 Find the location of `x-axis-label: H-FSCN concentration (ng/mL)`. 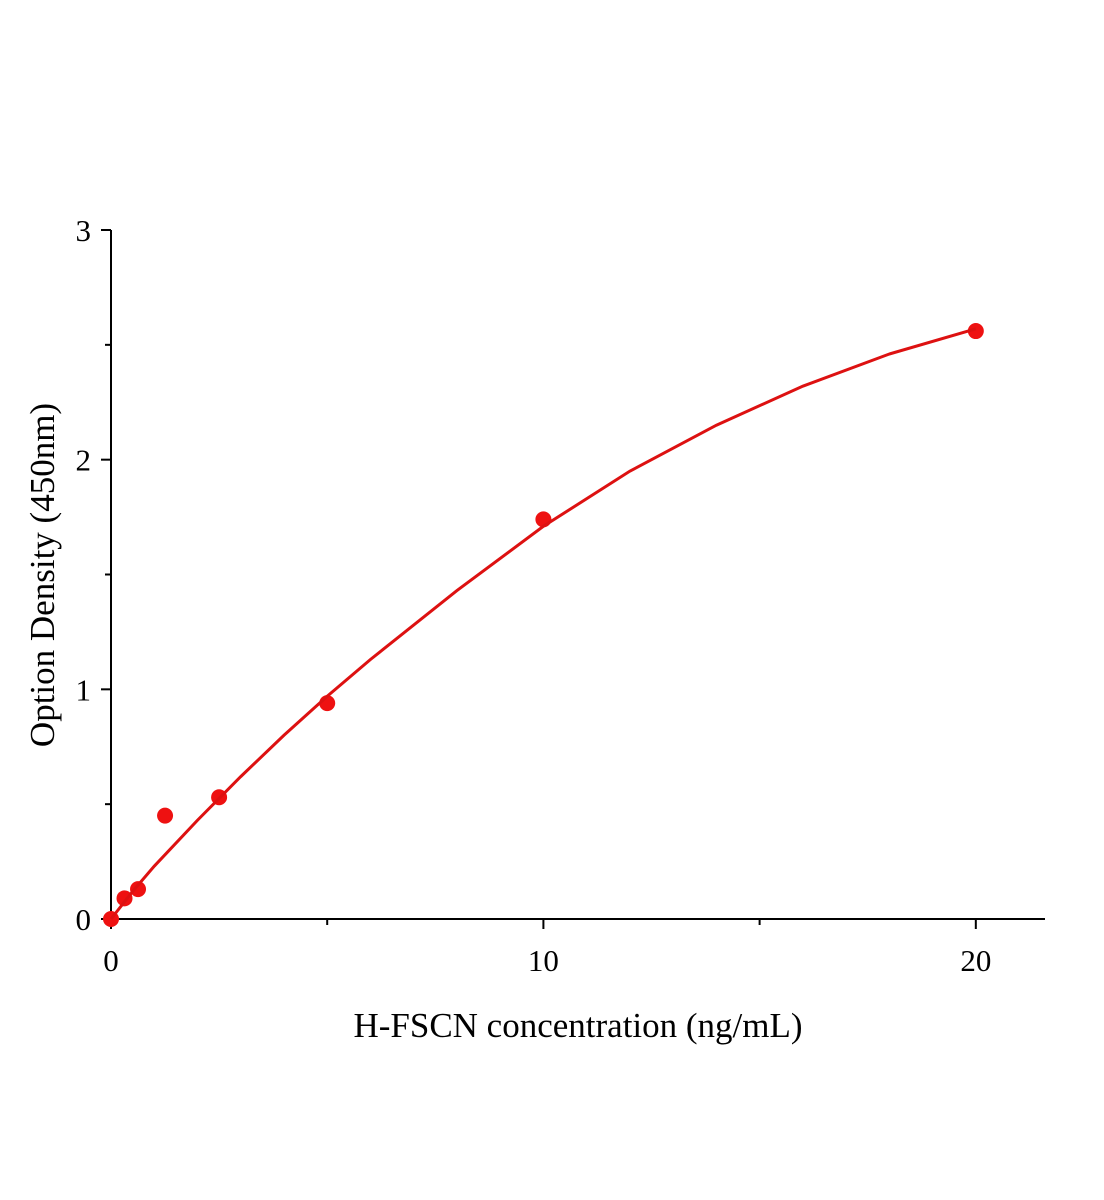

x-axis-label: H-FSCN concentration (ng/mL) is located at coordinates (577, 1025).